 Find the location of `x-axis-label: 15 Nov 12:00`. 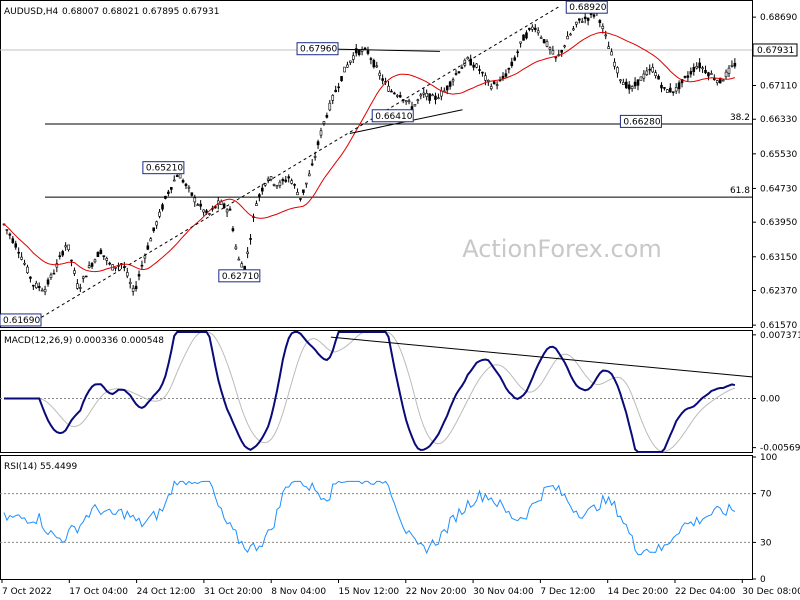

x-axis-label: 15 Nov 12:00 is located at coordinates (368, 592).